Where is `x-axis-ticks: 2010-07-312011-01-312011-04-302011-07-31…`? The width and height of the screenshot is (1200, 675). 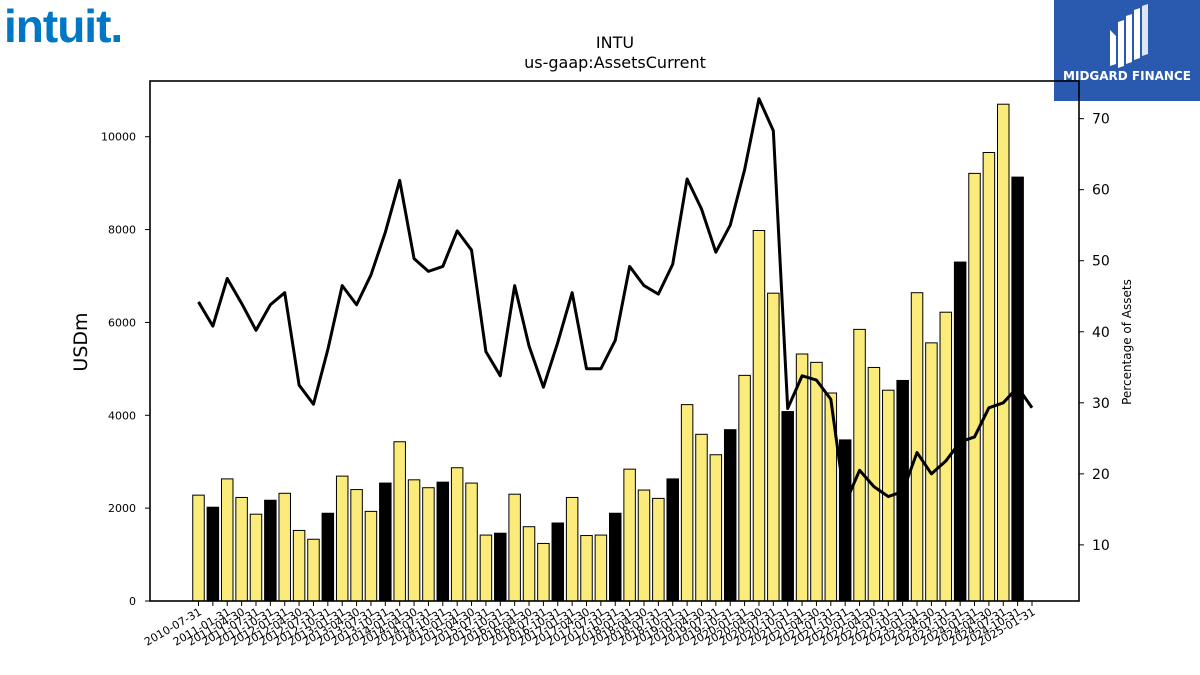
x-axis-ticks: 2010-07-312011-01-312011-04-302011-07-31… is located at coordinates (590, 625).